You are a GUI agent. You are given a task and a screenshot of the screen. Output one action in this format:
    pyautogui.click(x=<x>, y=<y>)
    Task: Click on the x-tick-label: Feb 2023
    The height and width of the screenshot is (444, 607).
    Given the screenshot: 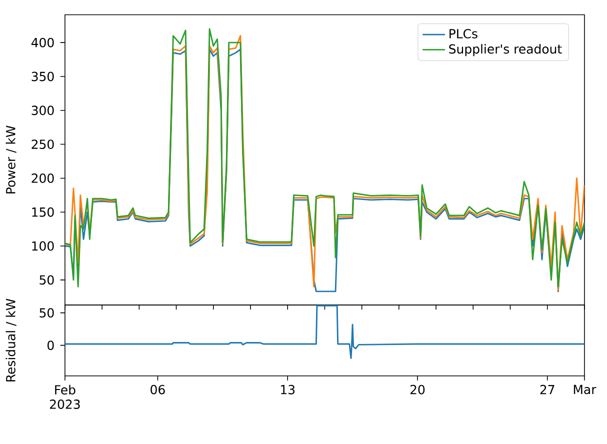 What is the action you would take?
    pyautogui.click(x=65, y=397)
    